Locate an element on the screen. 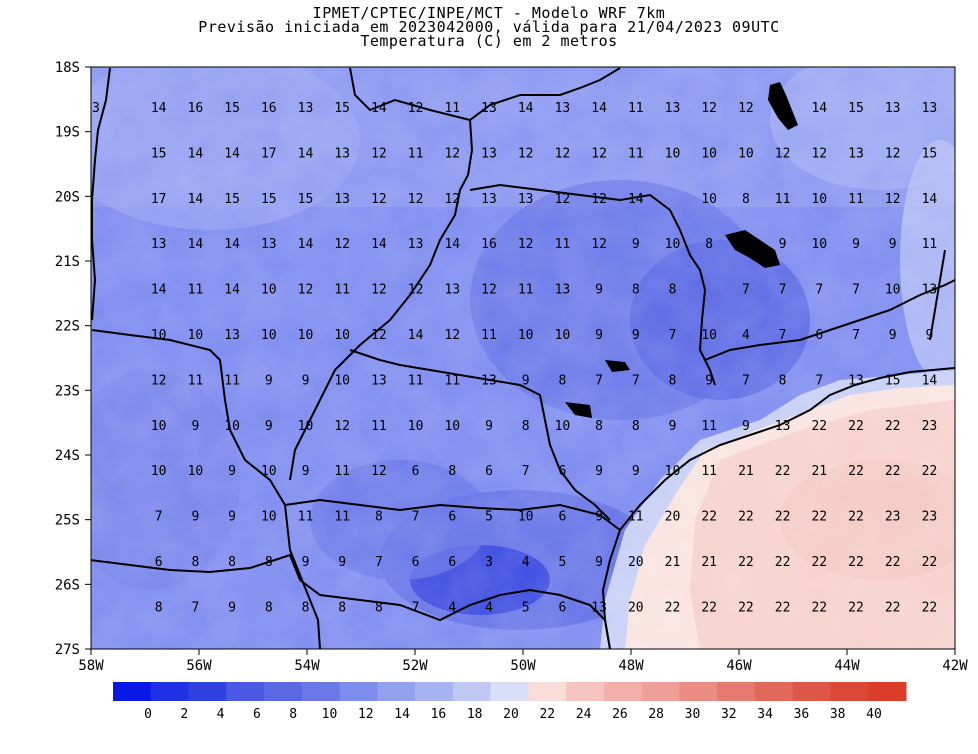 Image resolution: width=978 pixels, height=754 pixels. lon-label: 46W is located at coordinates (739, 666).